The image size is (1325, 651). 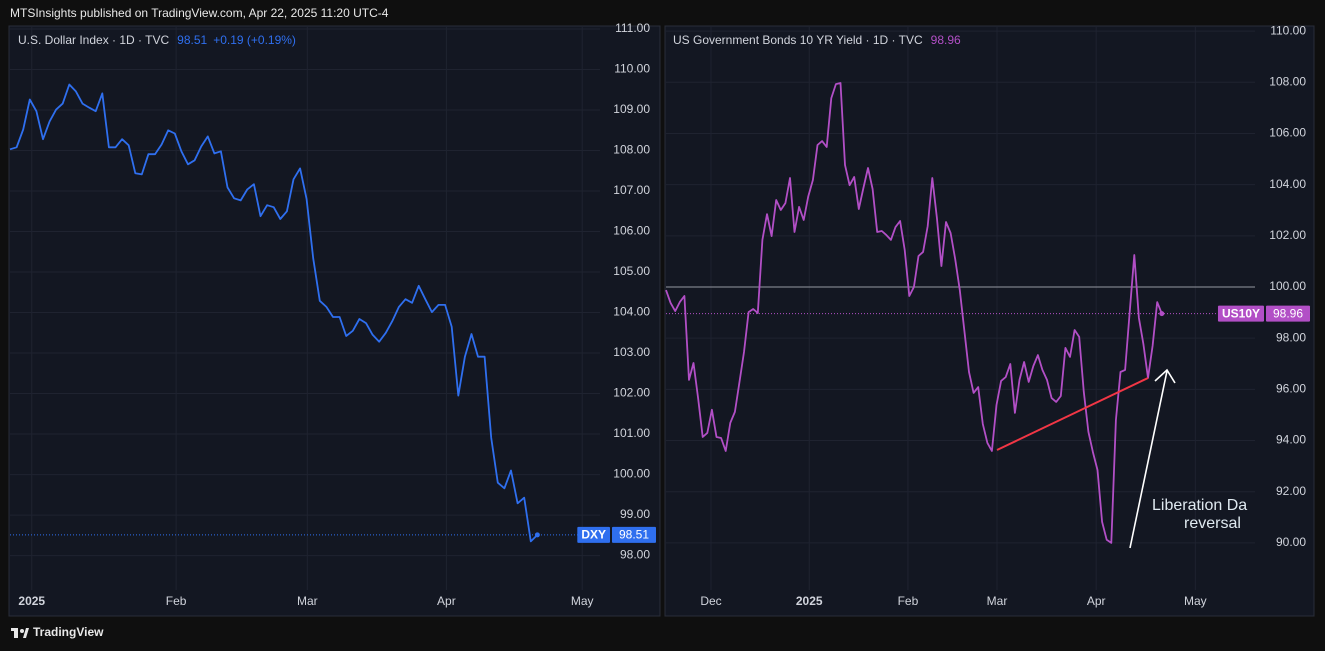 What do you see at coordinates (1291, 389) in the screenshot?
I see `y-tick-label: 96.00` at bounding box center [1291, 389].